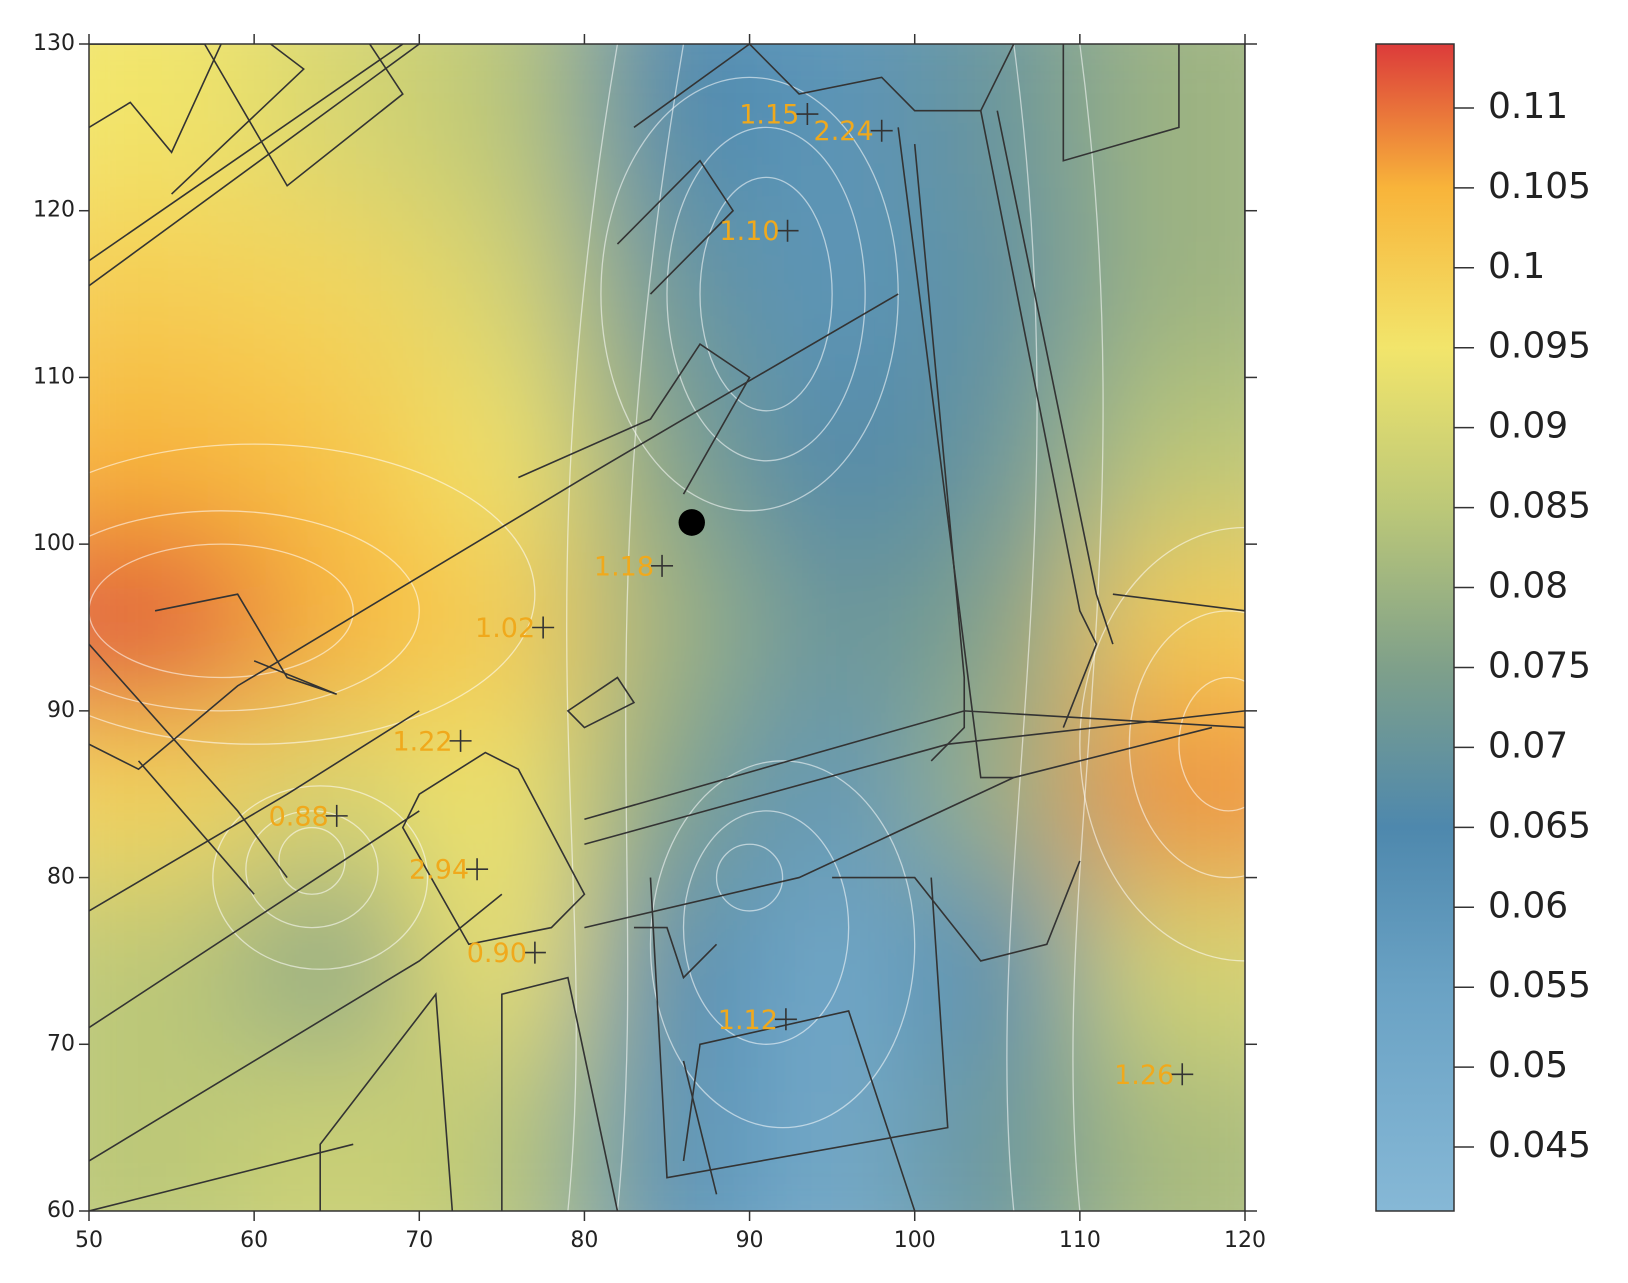  What do you see at coordinates (497, 953) in the screenshot?
I see `sample-label: 0.90` at bounding box center [497, 953].